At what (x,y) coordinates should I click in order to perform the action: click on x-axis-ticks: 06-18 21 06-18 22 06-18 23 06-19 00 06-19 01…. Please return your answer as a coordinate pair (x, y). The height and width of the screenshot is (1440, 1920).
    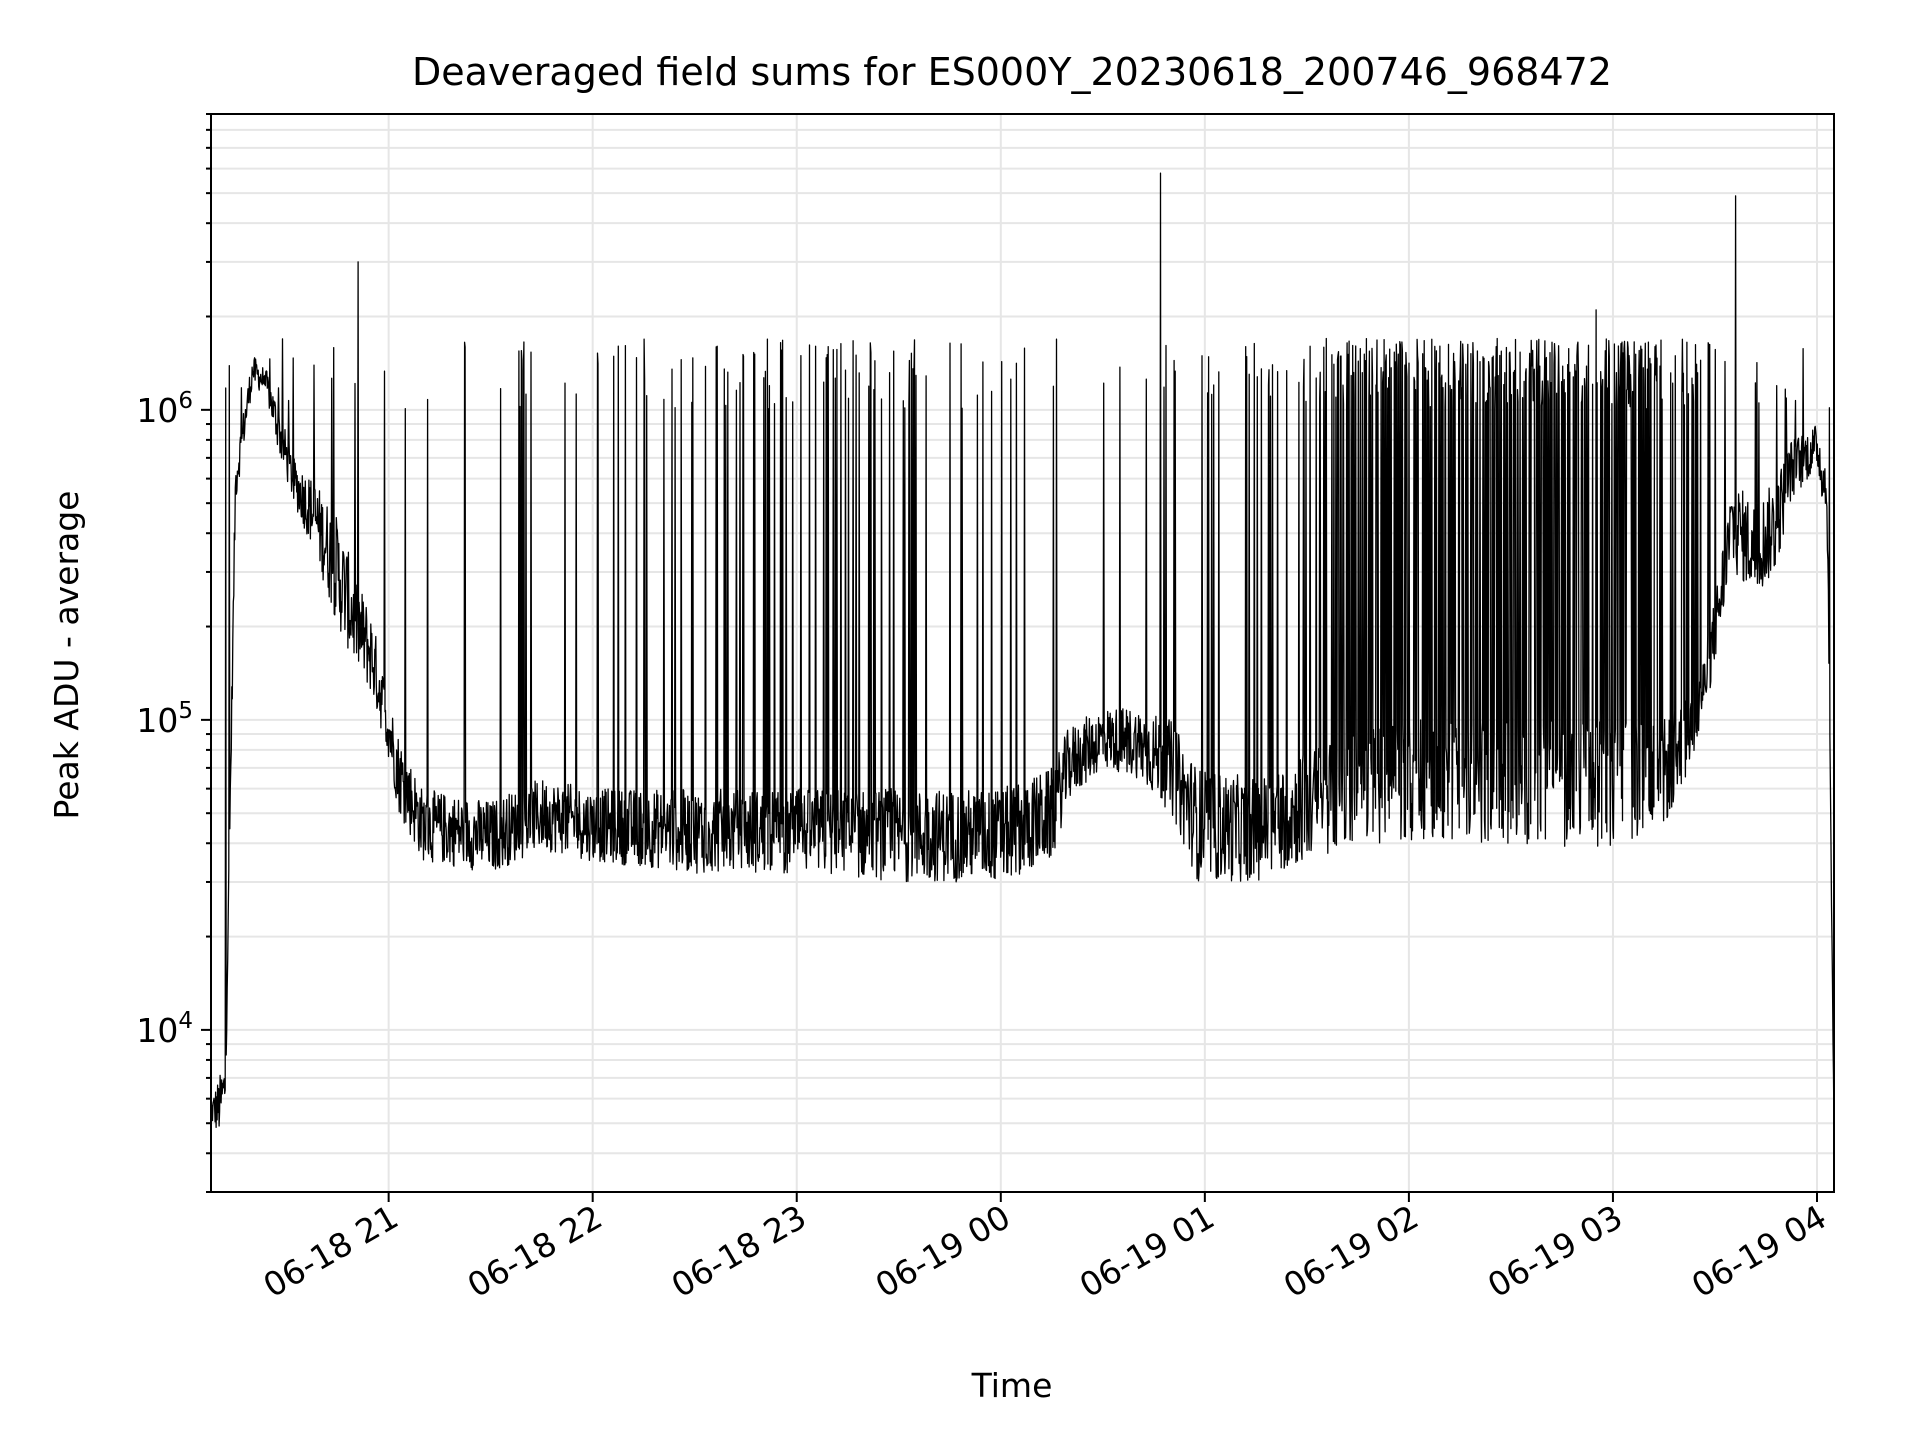
    Looking at the image, I should click on (1045, 1248).